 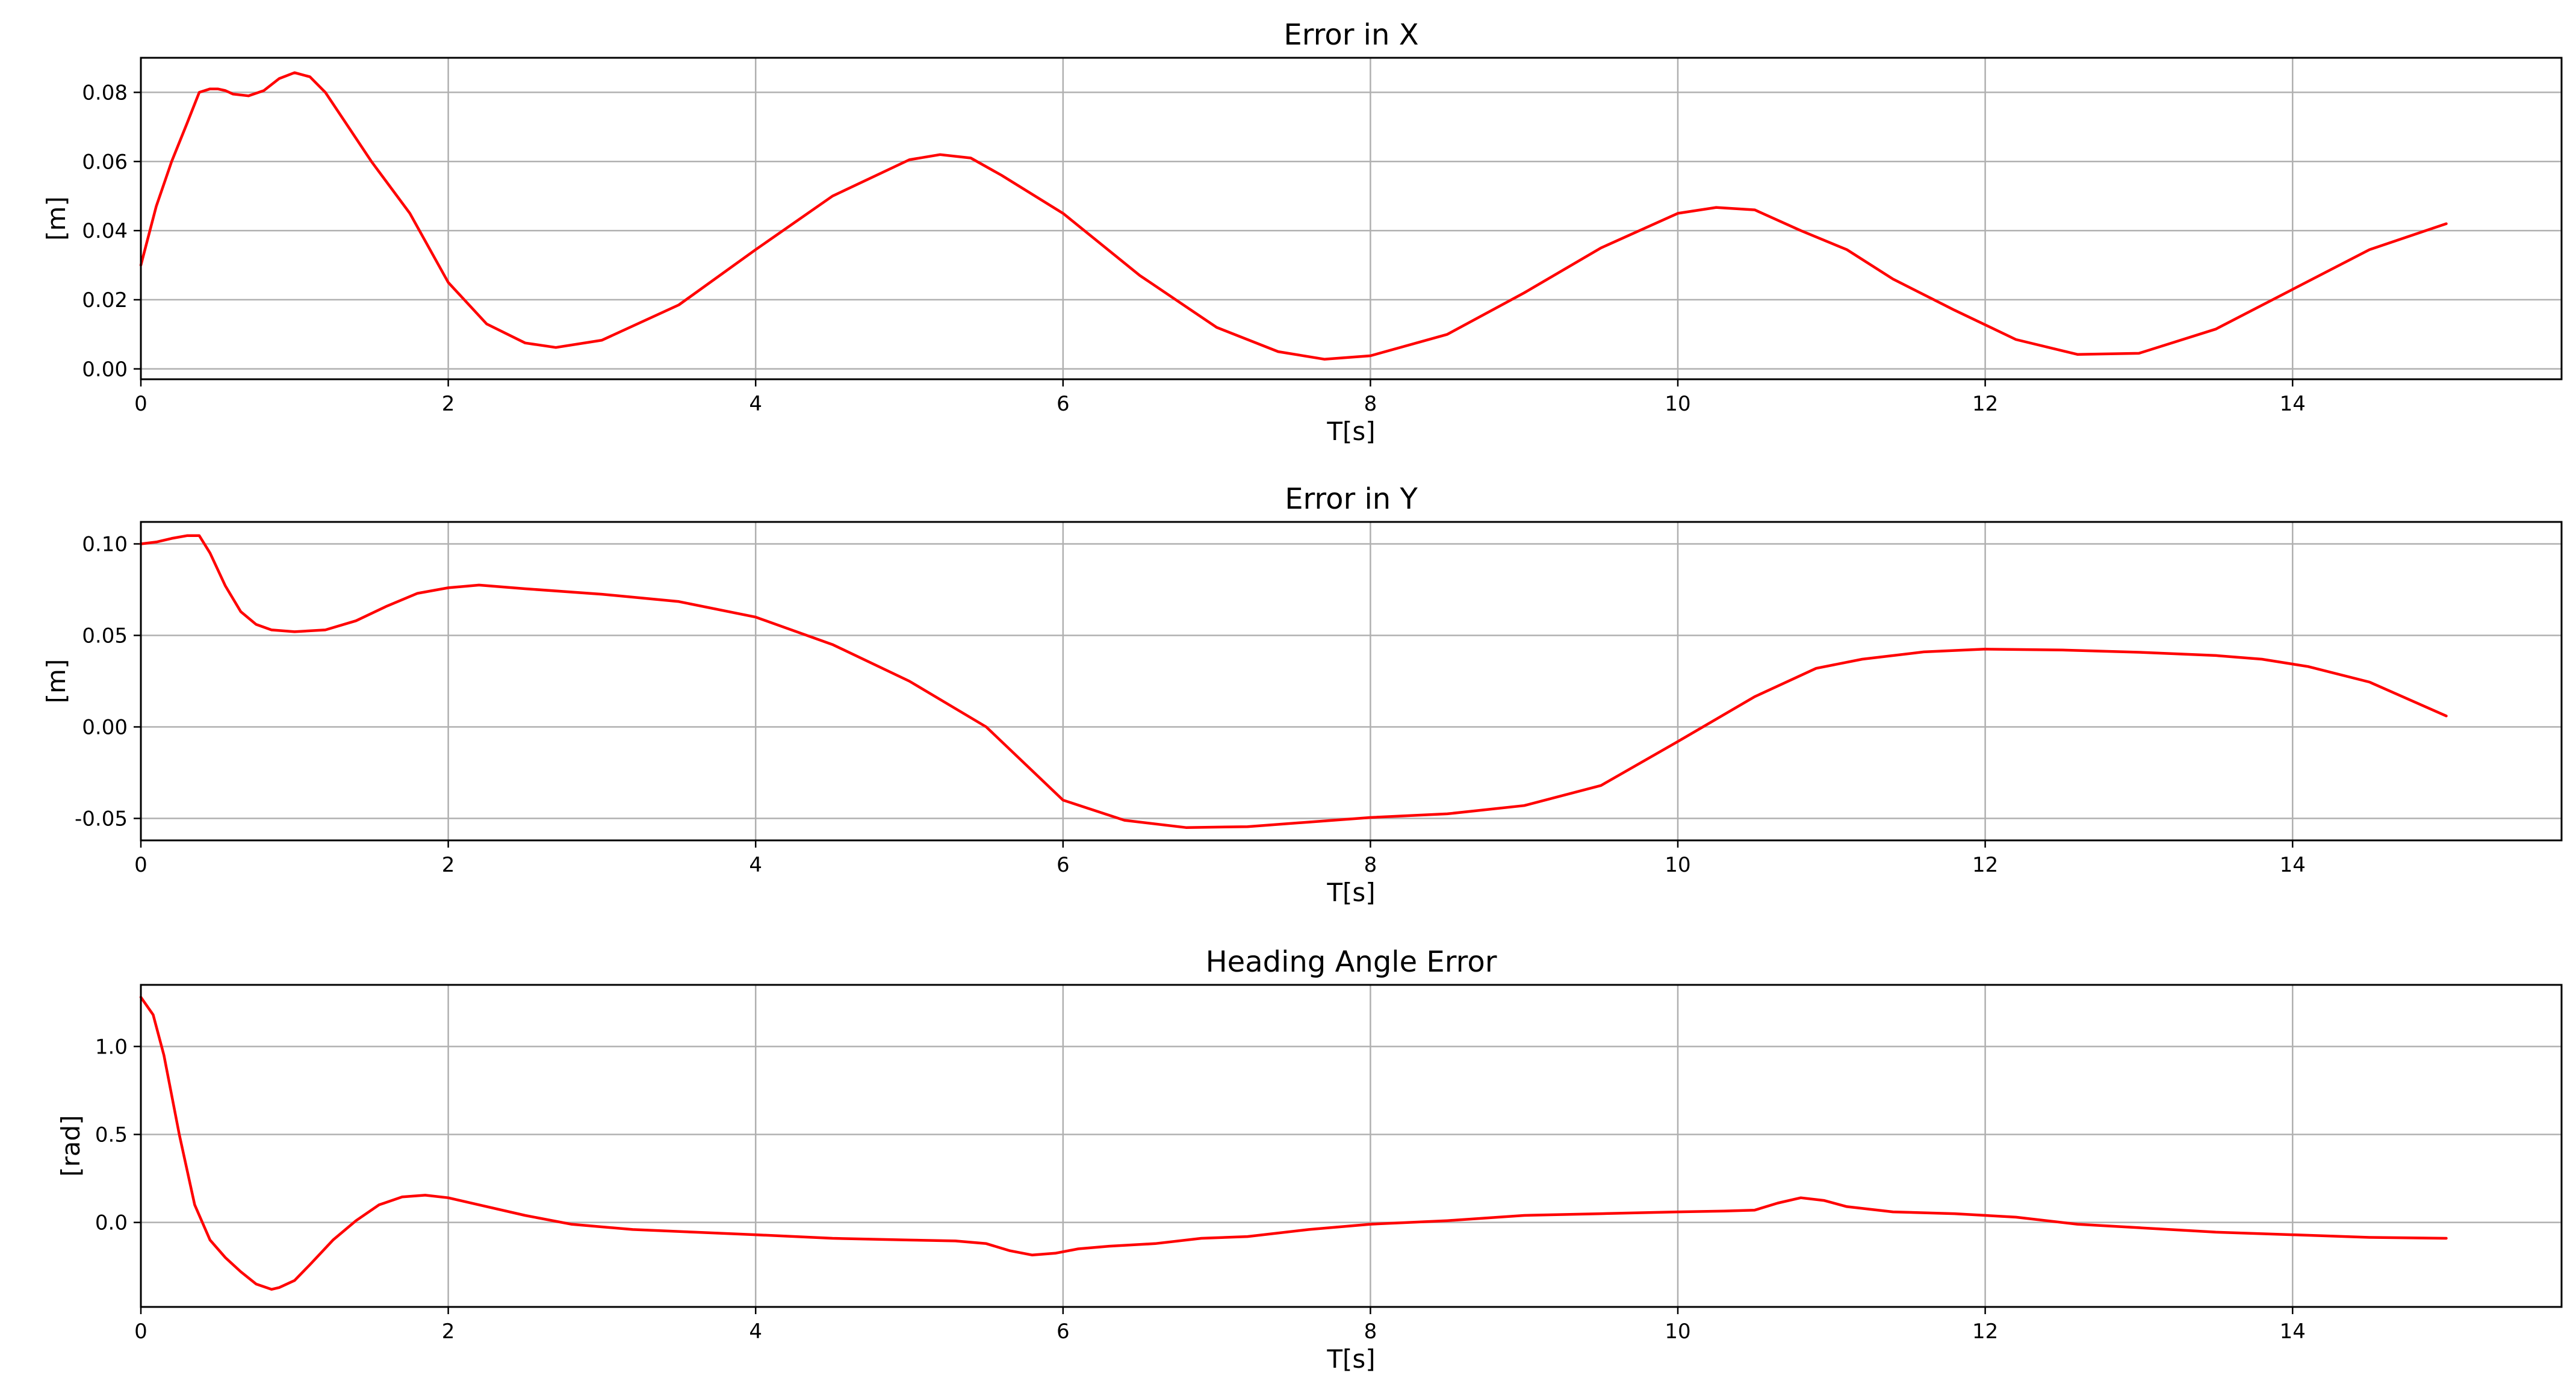 What do you see at coordinates (105, 162) in the screenshot?
I see `y-tick-label: 0.06` at bounding box center [105, 162].